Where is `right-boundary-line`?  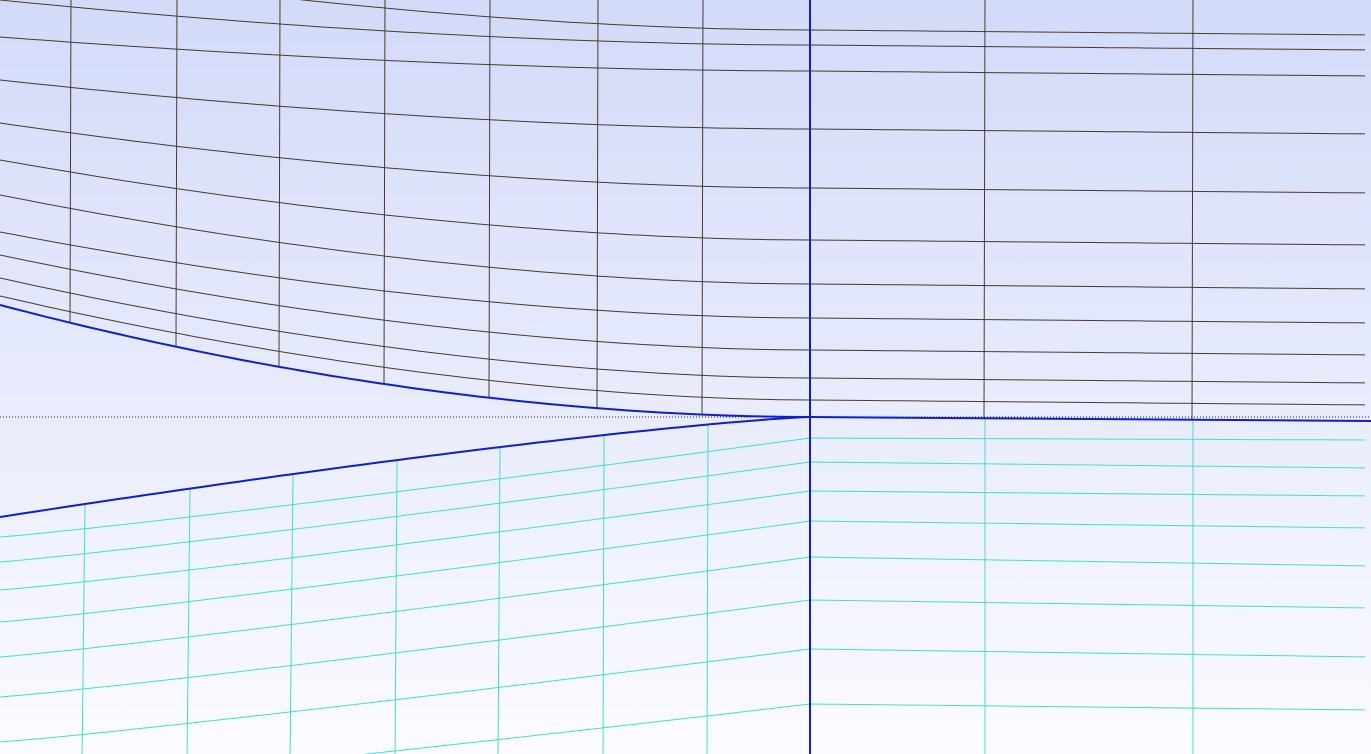 right-boundary-line is located at coordinates (1090, 419).